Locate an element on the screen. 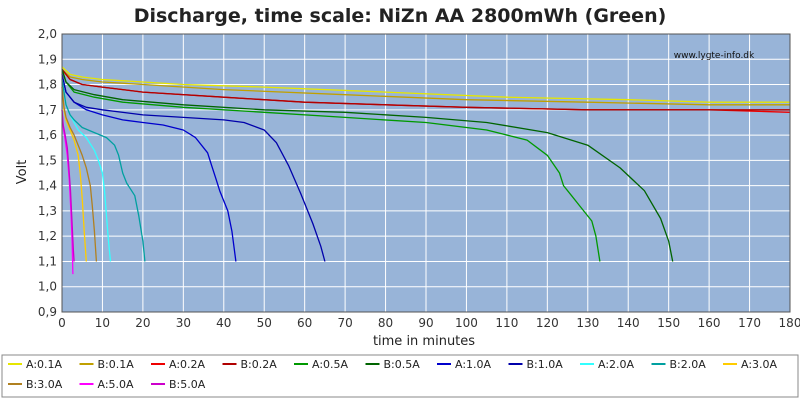 This screenshot has width=800, height=400. x-tick-label: 70 is located at coordinates (344, 323).